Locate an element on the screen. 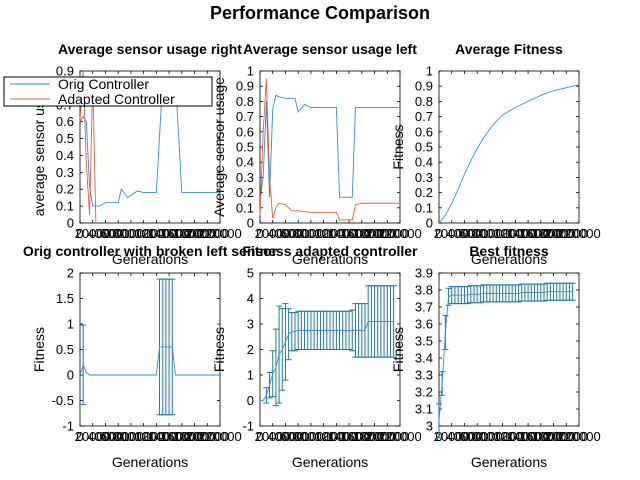  panel-title: Average sensor usage left is located at coordinates (330, 49).